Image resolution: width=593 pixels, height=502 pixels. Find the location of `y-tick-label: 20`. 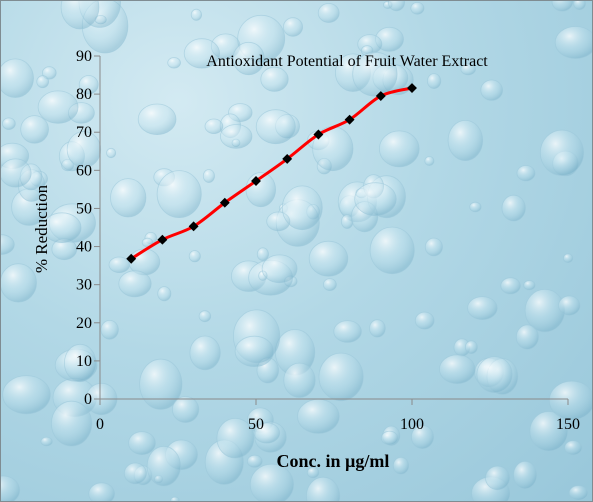

y-tick-label: 20 is located at coordinates (84, 323).